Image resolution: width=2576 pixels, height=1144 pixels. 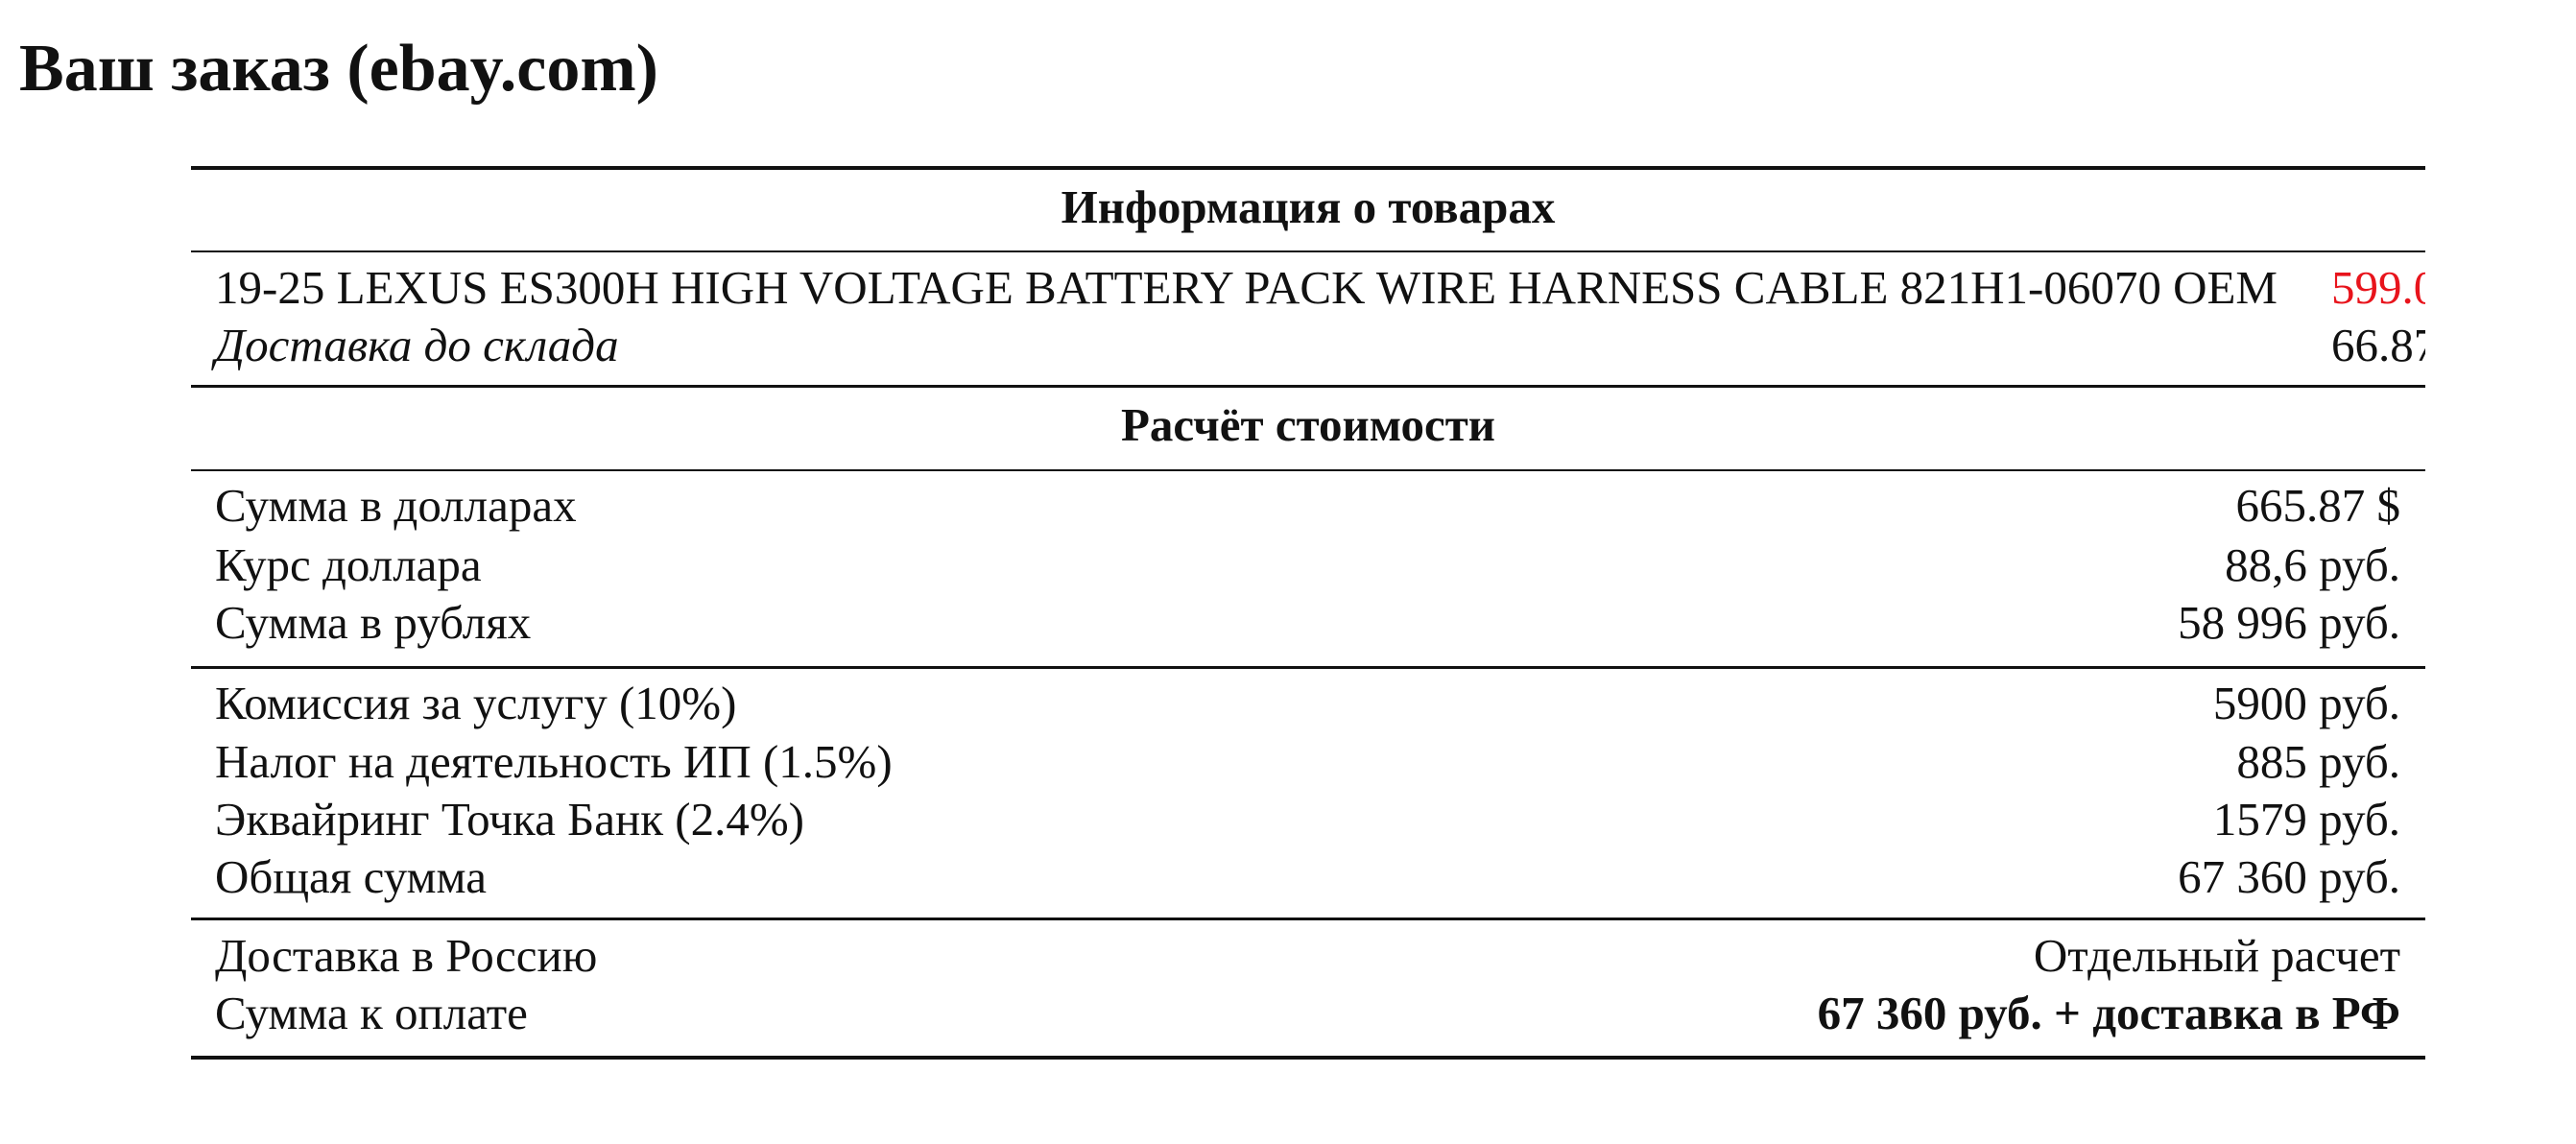 I want to click on item-price: 66.87, so click(x=2378, y=345).